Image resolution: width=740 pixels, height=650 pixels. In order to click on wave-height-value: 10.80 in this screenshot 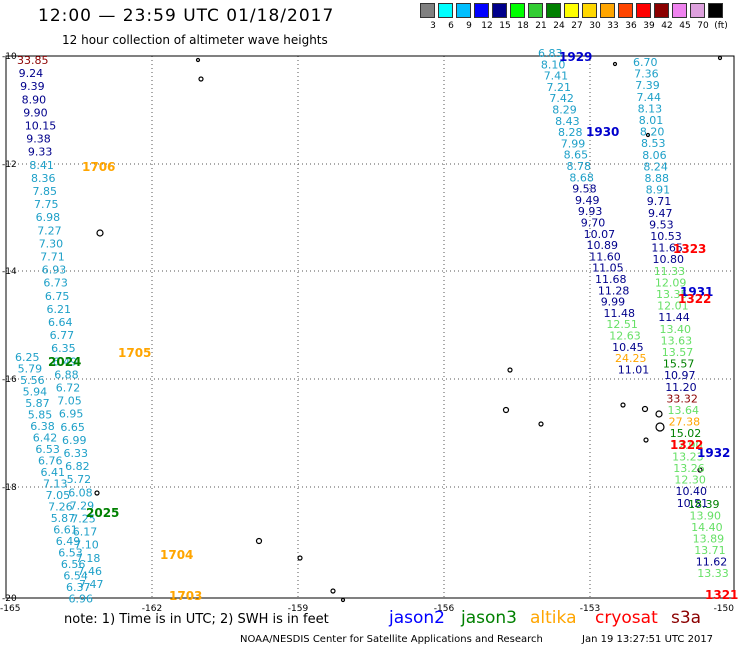, I will do `click(669, 259)`.